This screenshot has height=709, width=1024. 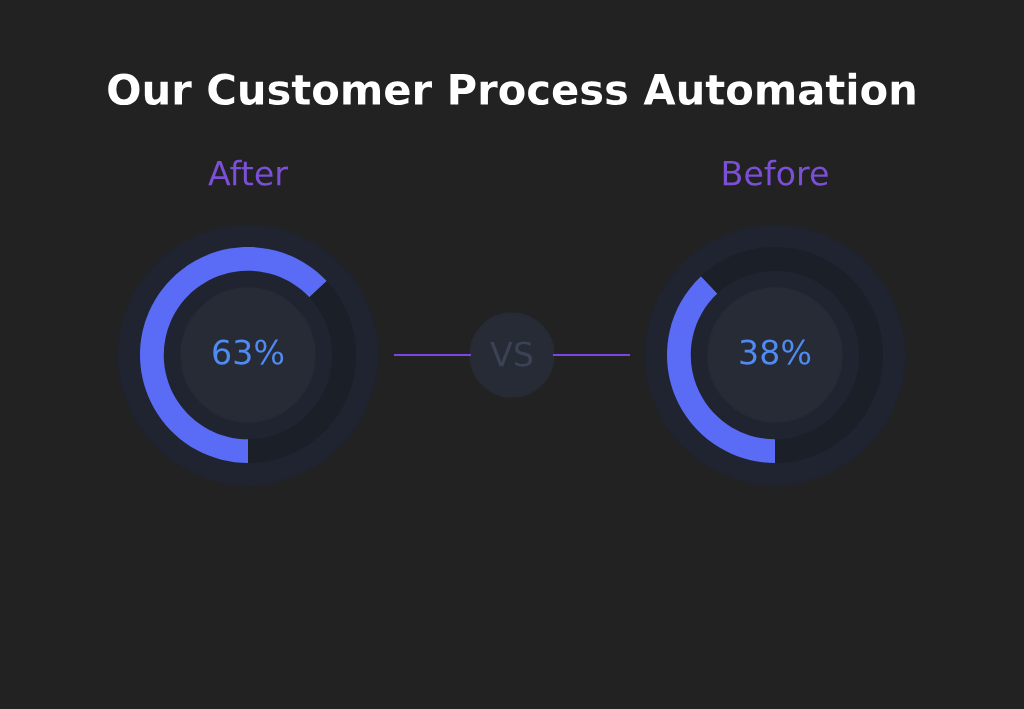 What do you see at coordinates (248, 352) in the screenshot?
I see `text: 63%` at bounding box center [248, 352].